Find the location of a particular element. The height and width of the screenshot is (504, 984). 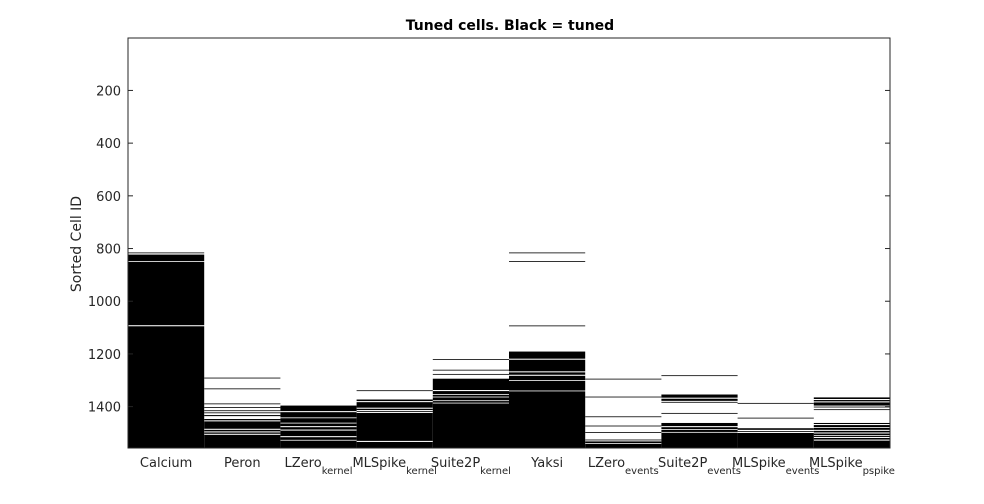

y-axis-label: Sorted Cell ID is located at coordinates (77, 244).